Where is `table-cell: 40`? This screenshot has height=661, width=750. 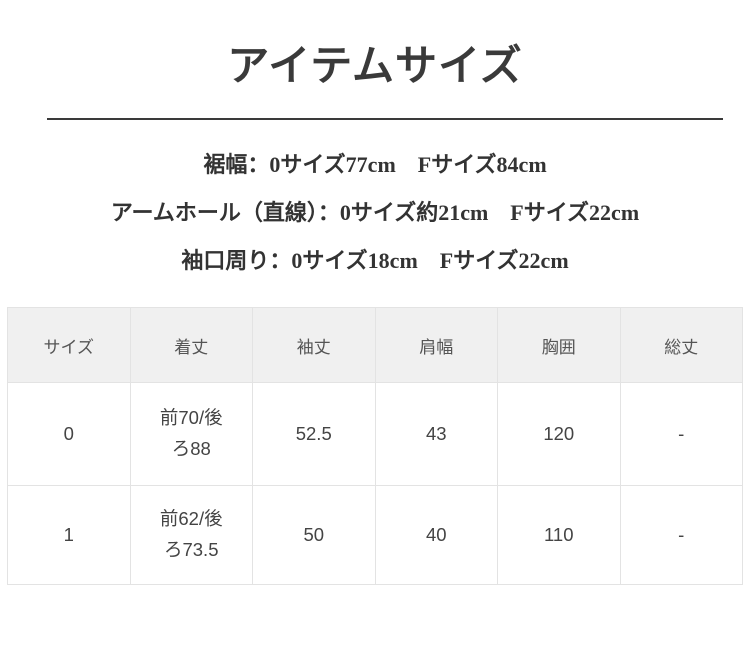 table-cell: 40 is located at coordinates (436, 535).